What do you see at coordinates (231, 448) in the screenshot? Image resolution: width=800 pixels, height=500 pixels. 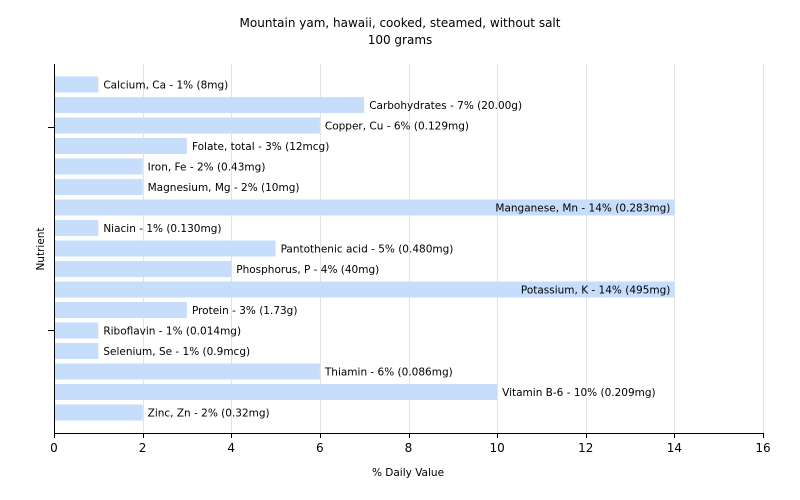 I see `x-tick-label: 4` at bounding box center [231, 448].